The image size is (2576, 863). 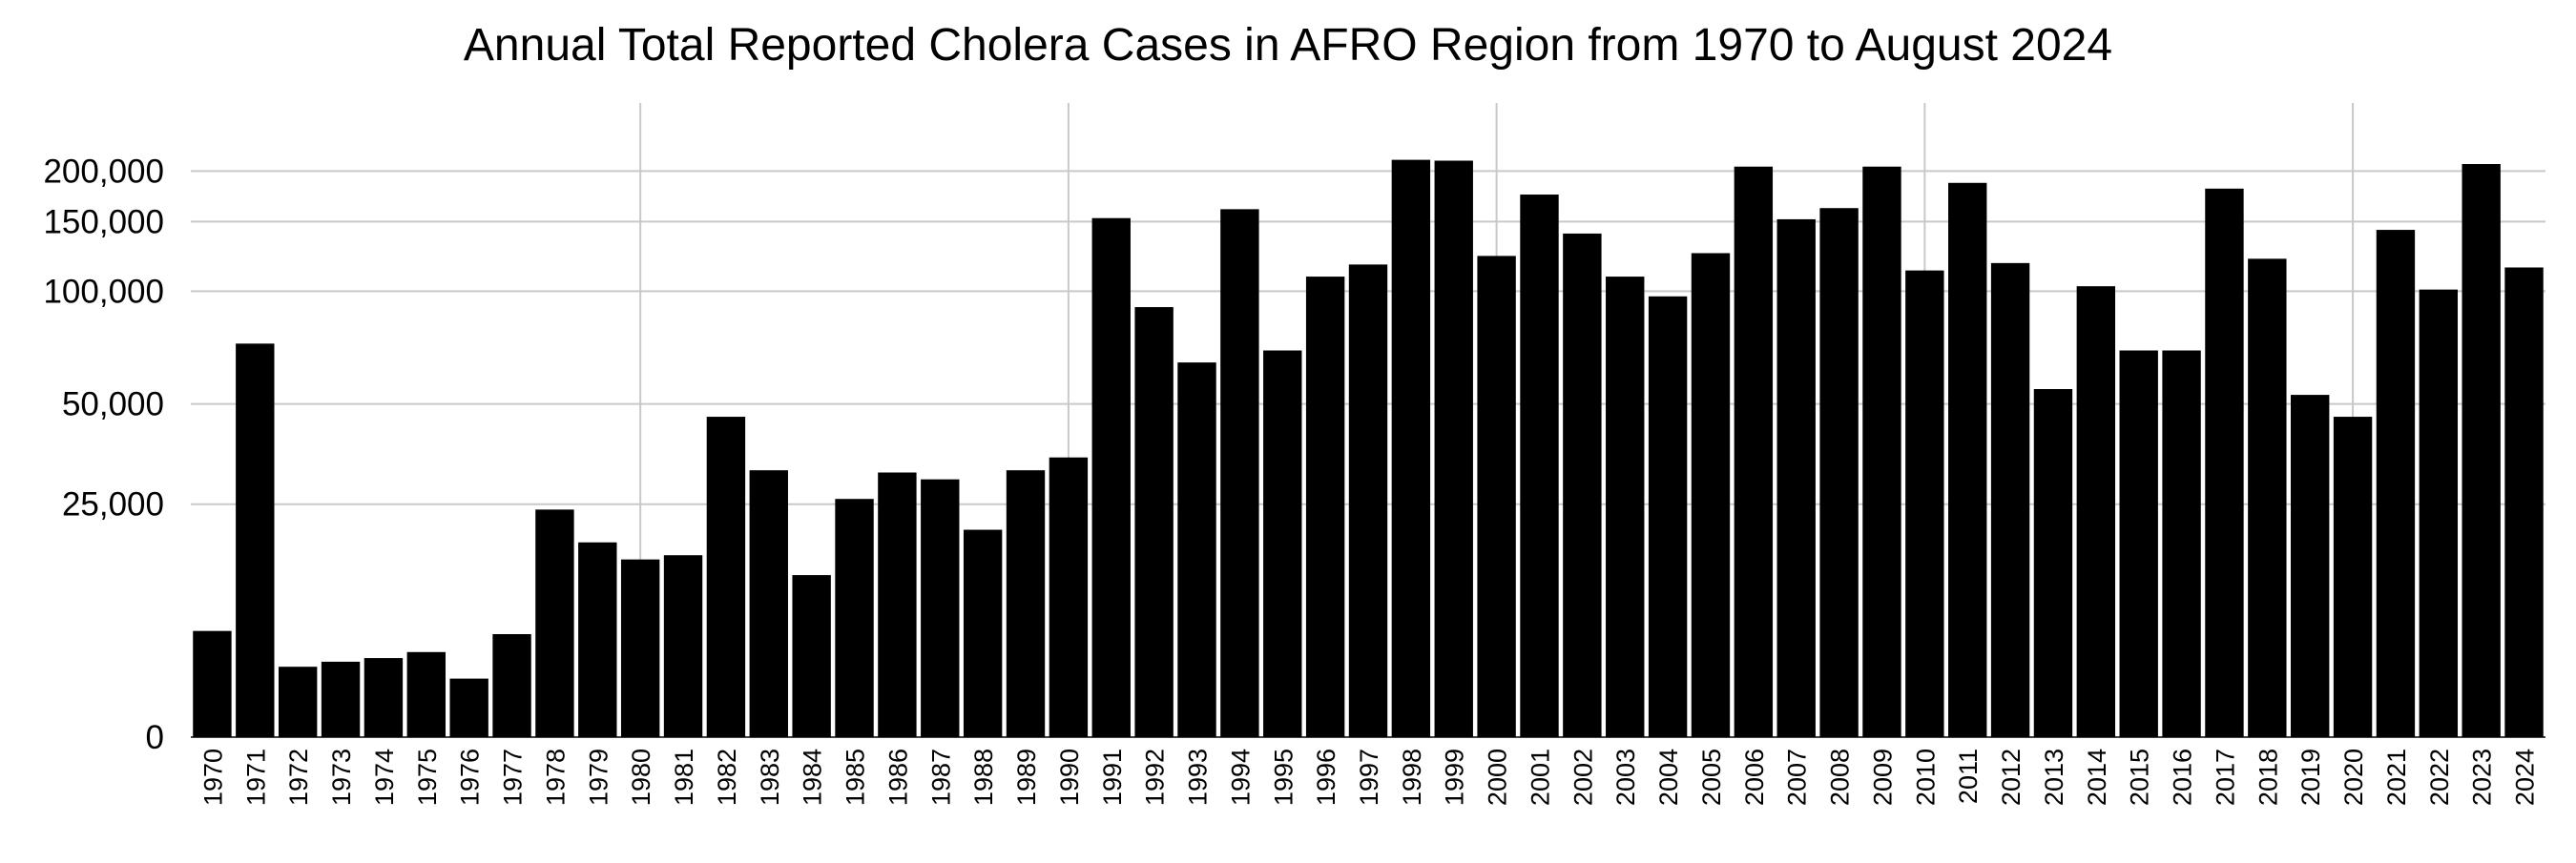 What do you see at coordinates (1711, 777) in the screenshot?
I see `x-tick-label: 2005` at bounding box center [1711, 777].